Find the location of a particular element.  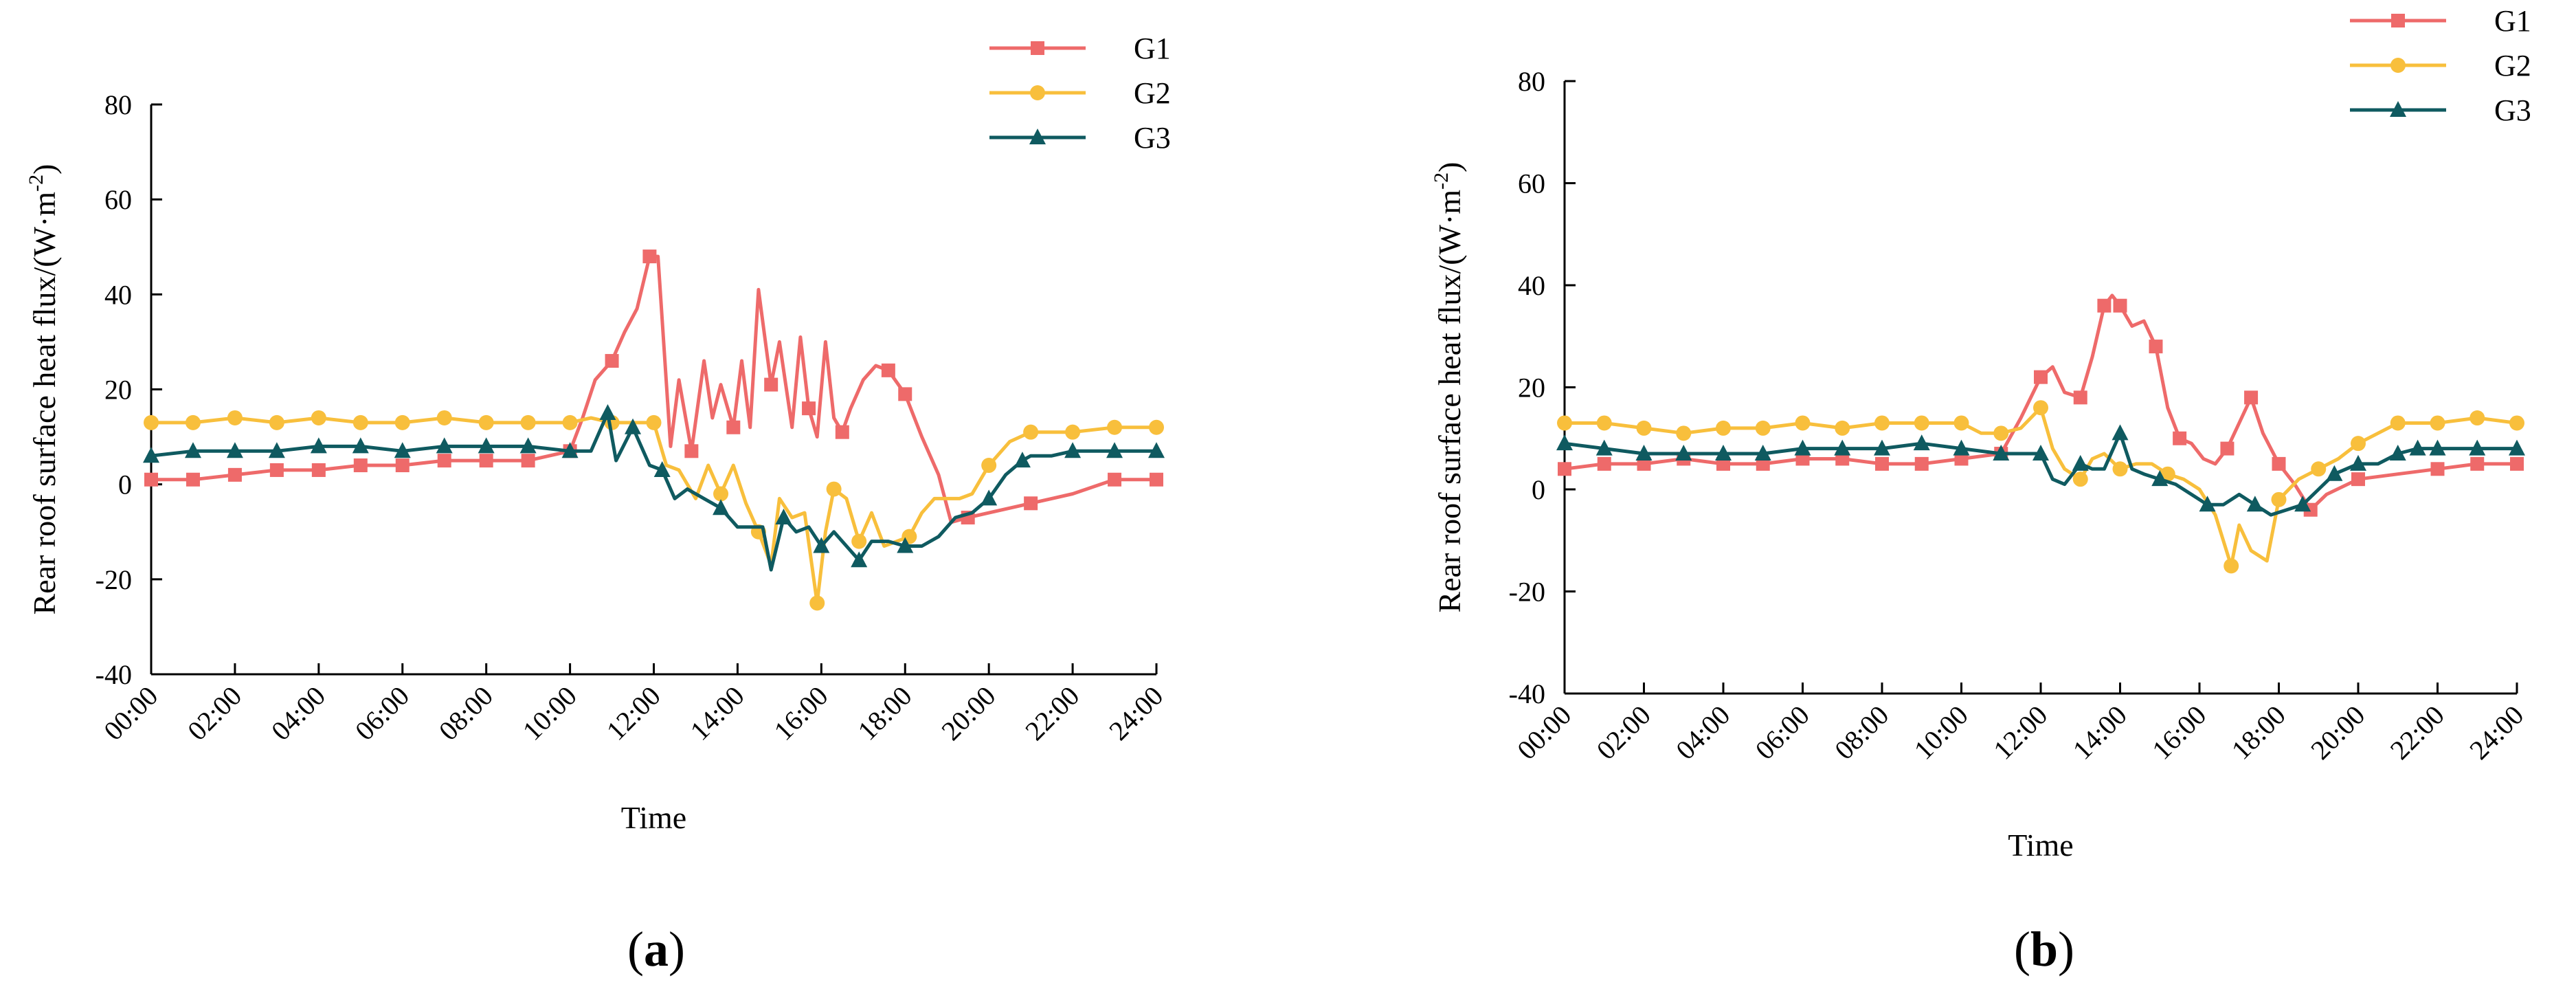

y-axis-title: Rear roof surface heat flux/(W·m-2) is located at coordinates (1449, 387).